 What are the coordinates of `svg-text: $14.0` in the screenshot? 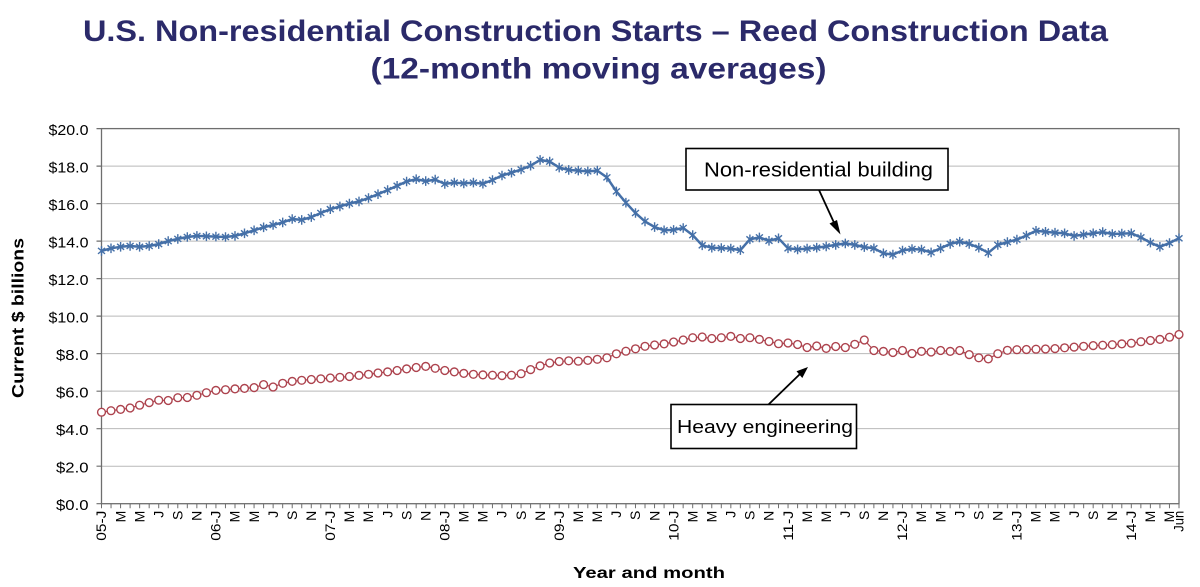 It's located at (69, 242).